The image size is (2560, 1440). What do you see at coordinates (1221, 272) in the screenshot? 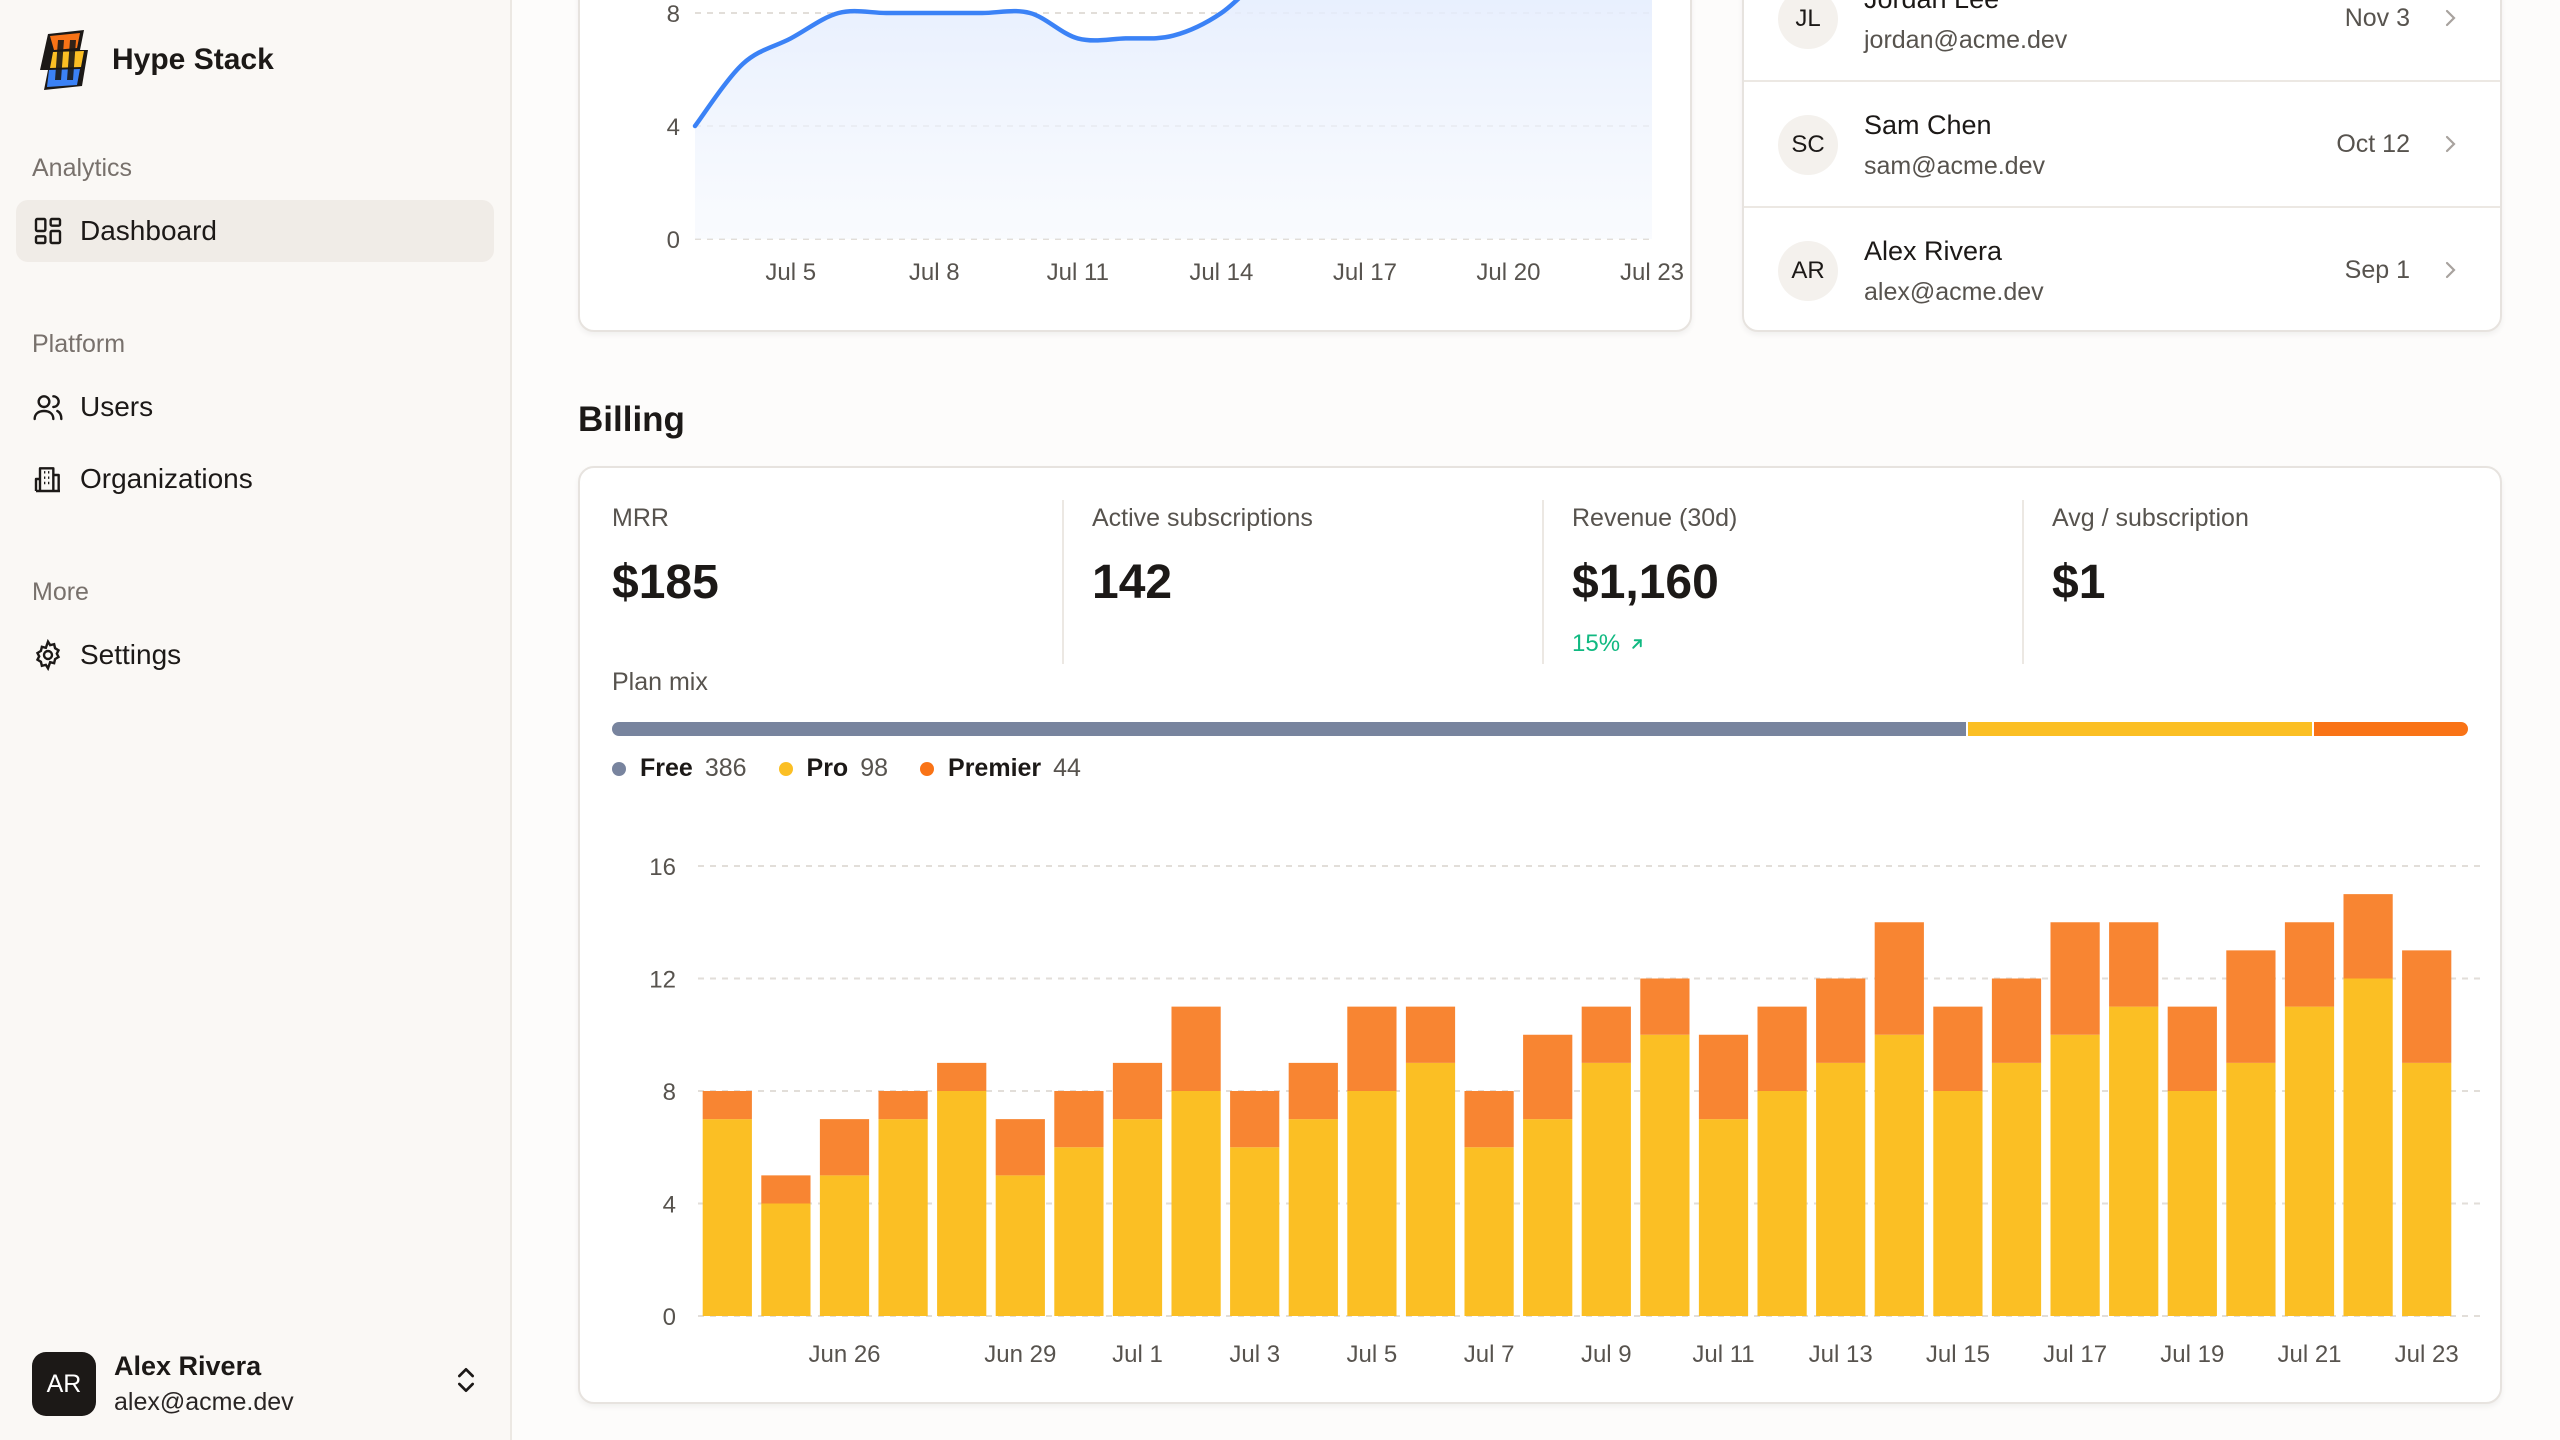
I see `x-tick-label: Jul 14` at bounding box center [1221, 272].